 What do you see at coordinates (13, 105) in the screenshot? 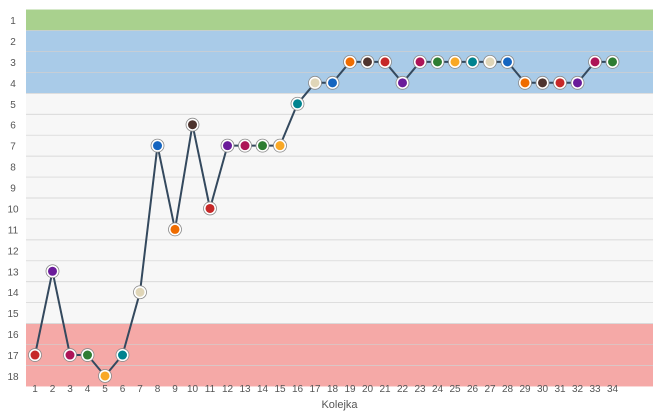
I see `y-tick-label: 5` at bounding box center [13, 105].